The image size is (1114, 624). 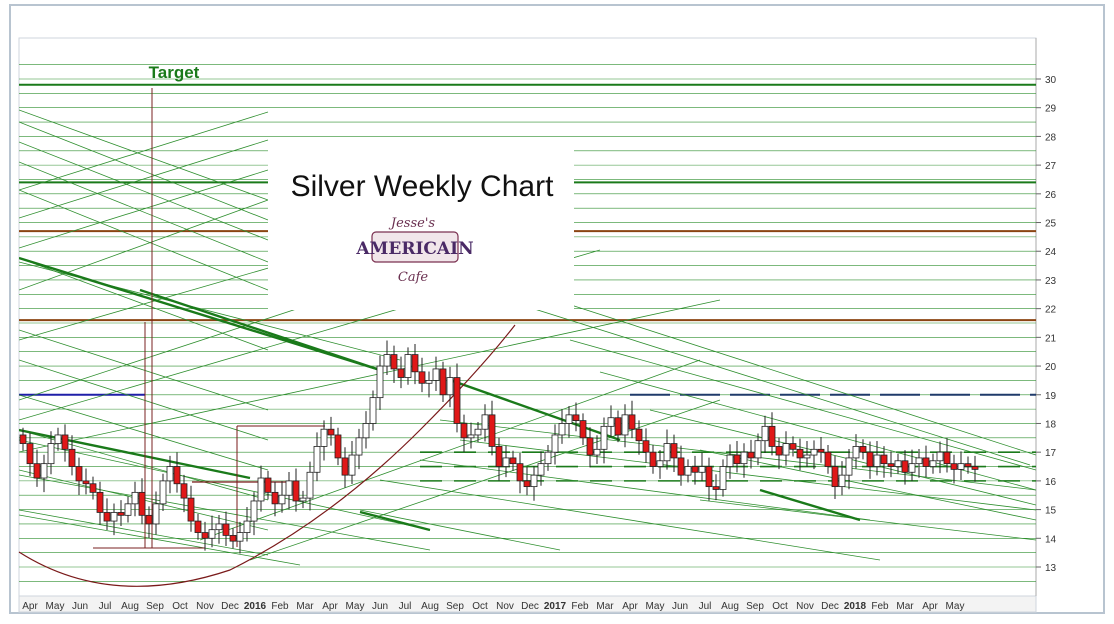 What do you see at coordinates (780, 606) in the screenshot?
I see `x-tick-label: Oct` at bounding box center [780, 606].